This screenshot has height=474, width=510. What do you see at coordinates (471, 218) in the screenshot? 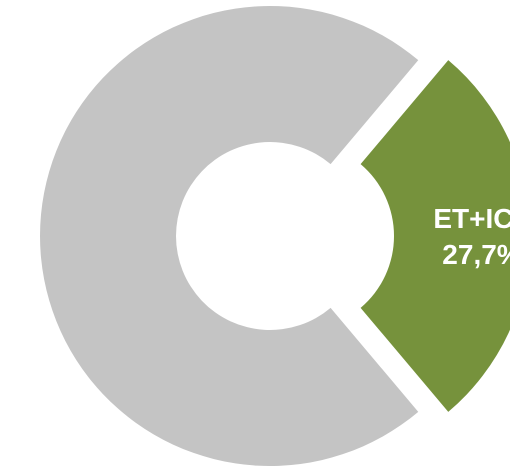
I see `slice-label-et-ict: ET+ICT` at bounding box center [471, 218].